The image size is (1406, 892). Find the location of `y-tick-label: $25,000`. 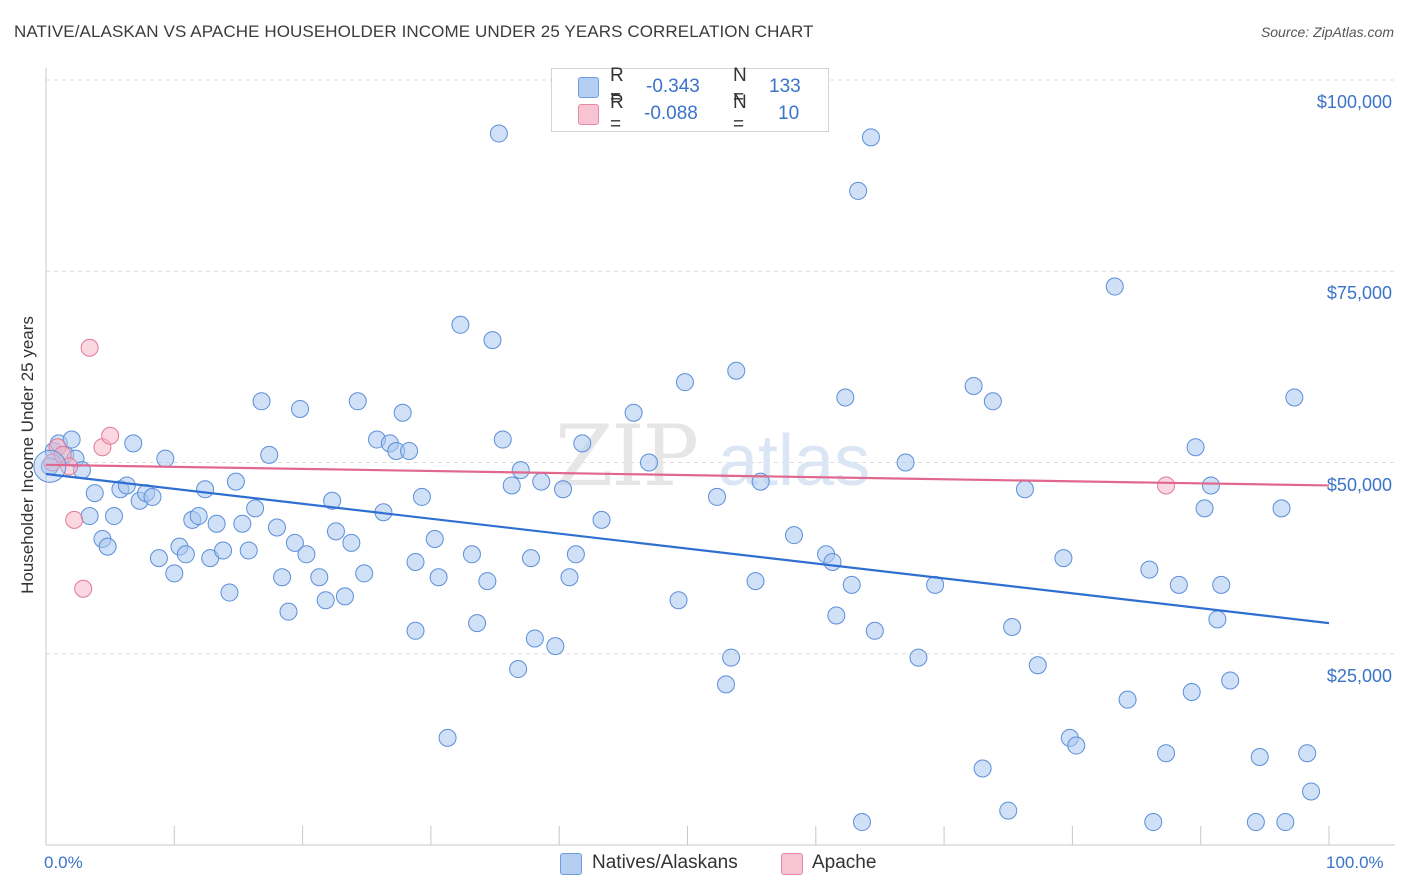

y-tick-label: $25,000 is located at coordinates (1359, 675).